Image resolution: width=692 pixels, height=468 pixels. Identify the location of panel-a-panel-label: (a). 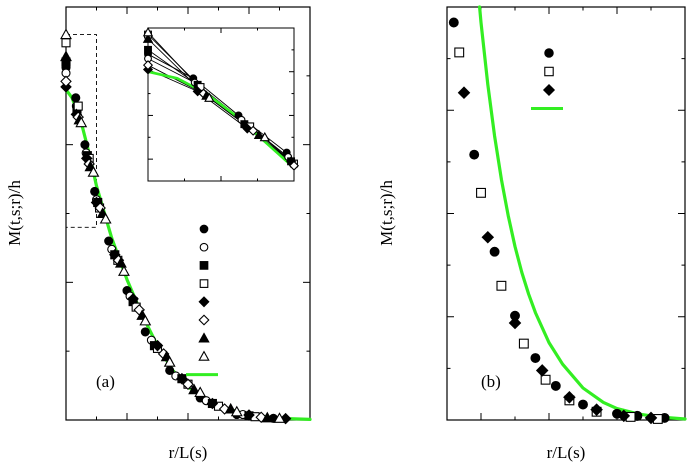
(105, 381).